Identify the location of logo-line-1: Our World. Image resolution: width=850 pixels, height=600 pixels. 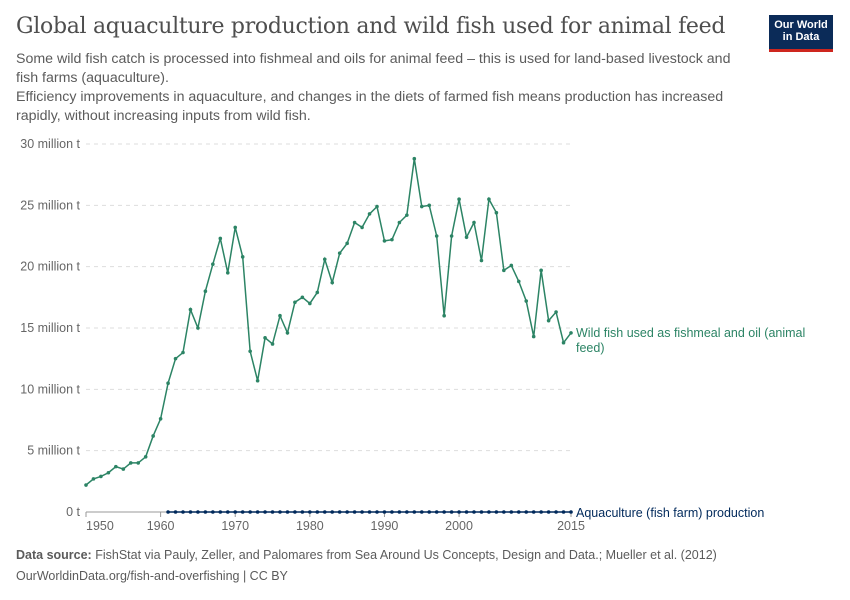
(801, 25).